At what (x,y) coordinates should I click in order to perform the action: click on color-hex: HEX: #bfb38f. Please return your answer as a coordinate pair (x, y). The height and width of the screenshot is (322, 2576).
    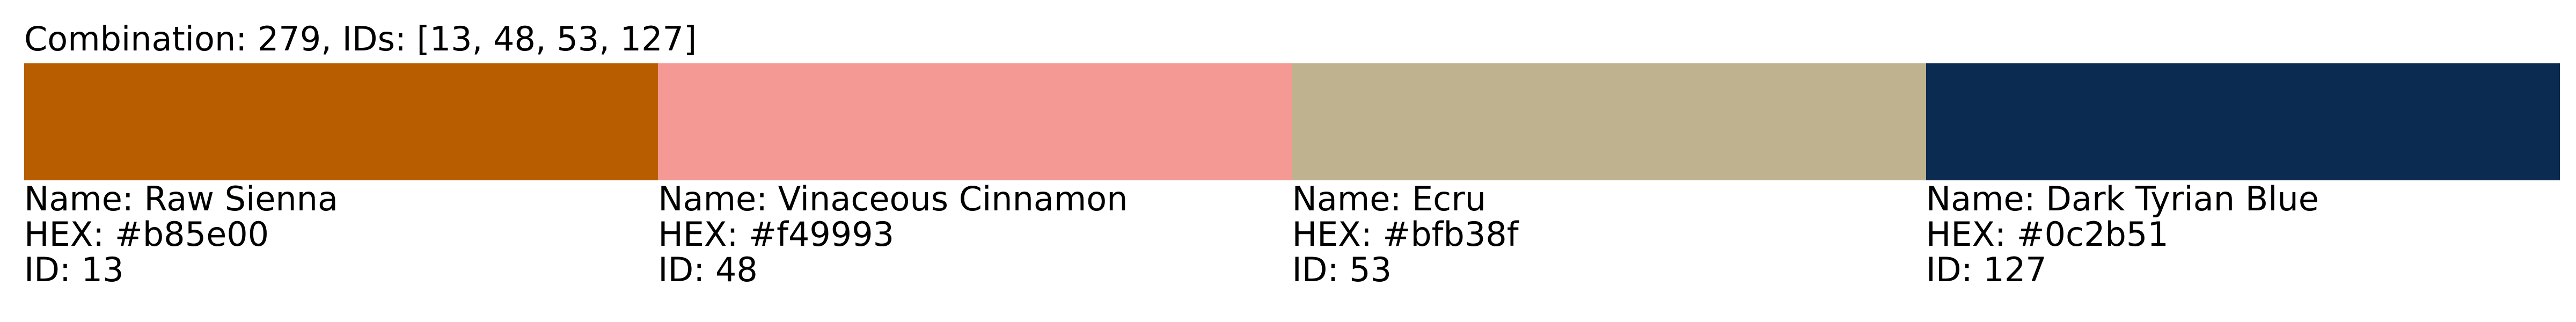
    Looking at the image, I should click on (1405, 234).